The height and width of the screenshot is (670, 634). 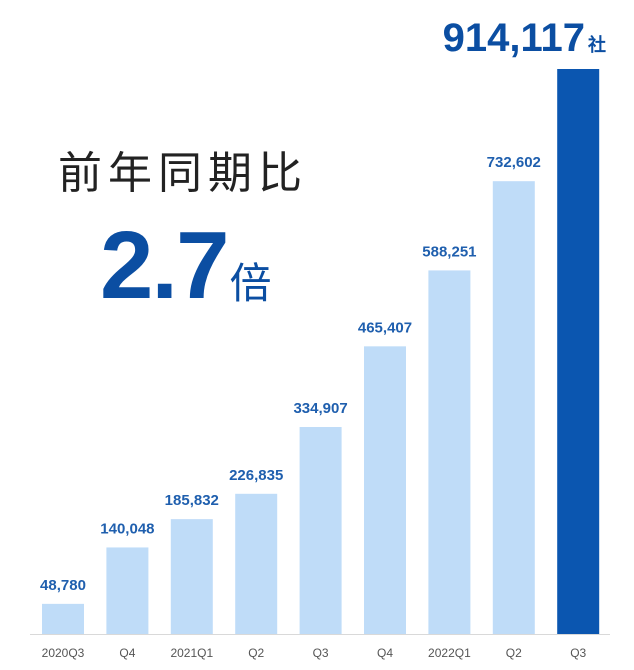 I want to click on data-label: 48,780, so click(x=63, y=585).